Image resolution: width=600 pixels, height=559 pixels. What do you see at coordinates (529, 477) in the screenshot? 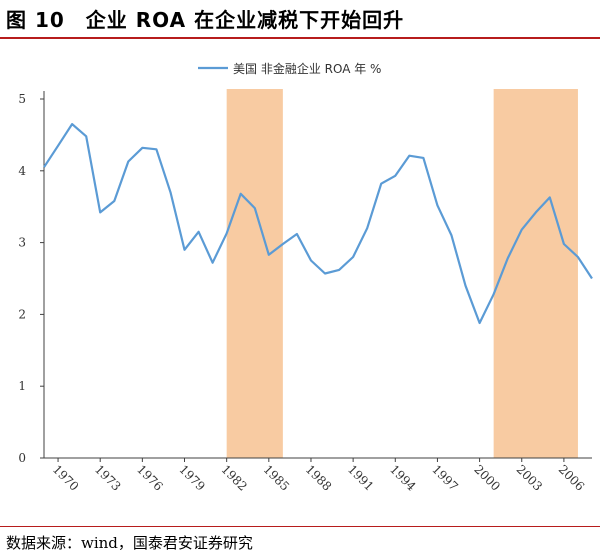
I see `x-tick-label: 2003` at bounding box center [529, 477].